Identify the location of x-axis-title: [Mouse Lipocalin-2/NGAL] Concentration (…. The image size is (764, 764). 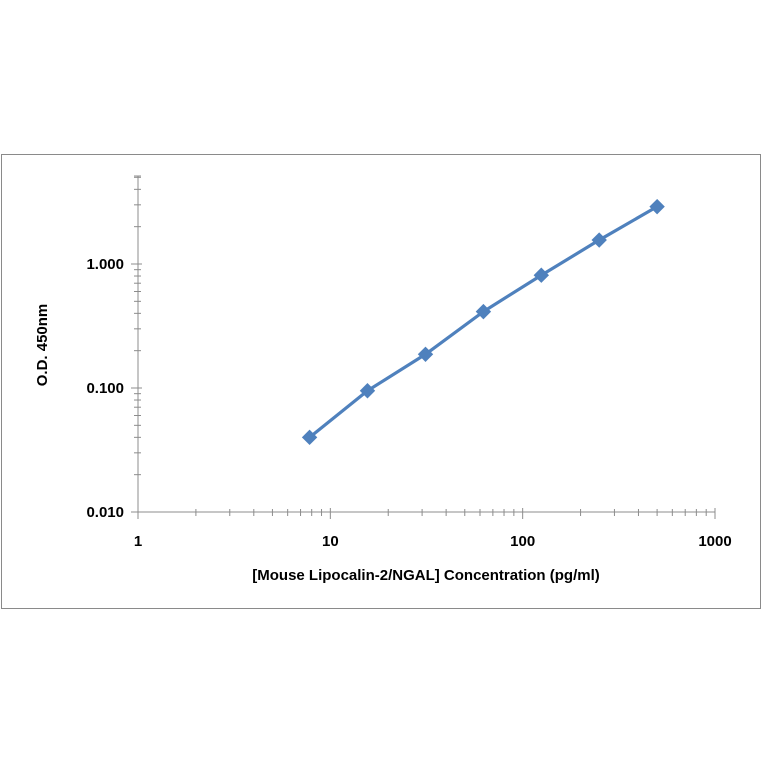
(426, 575).